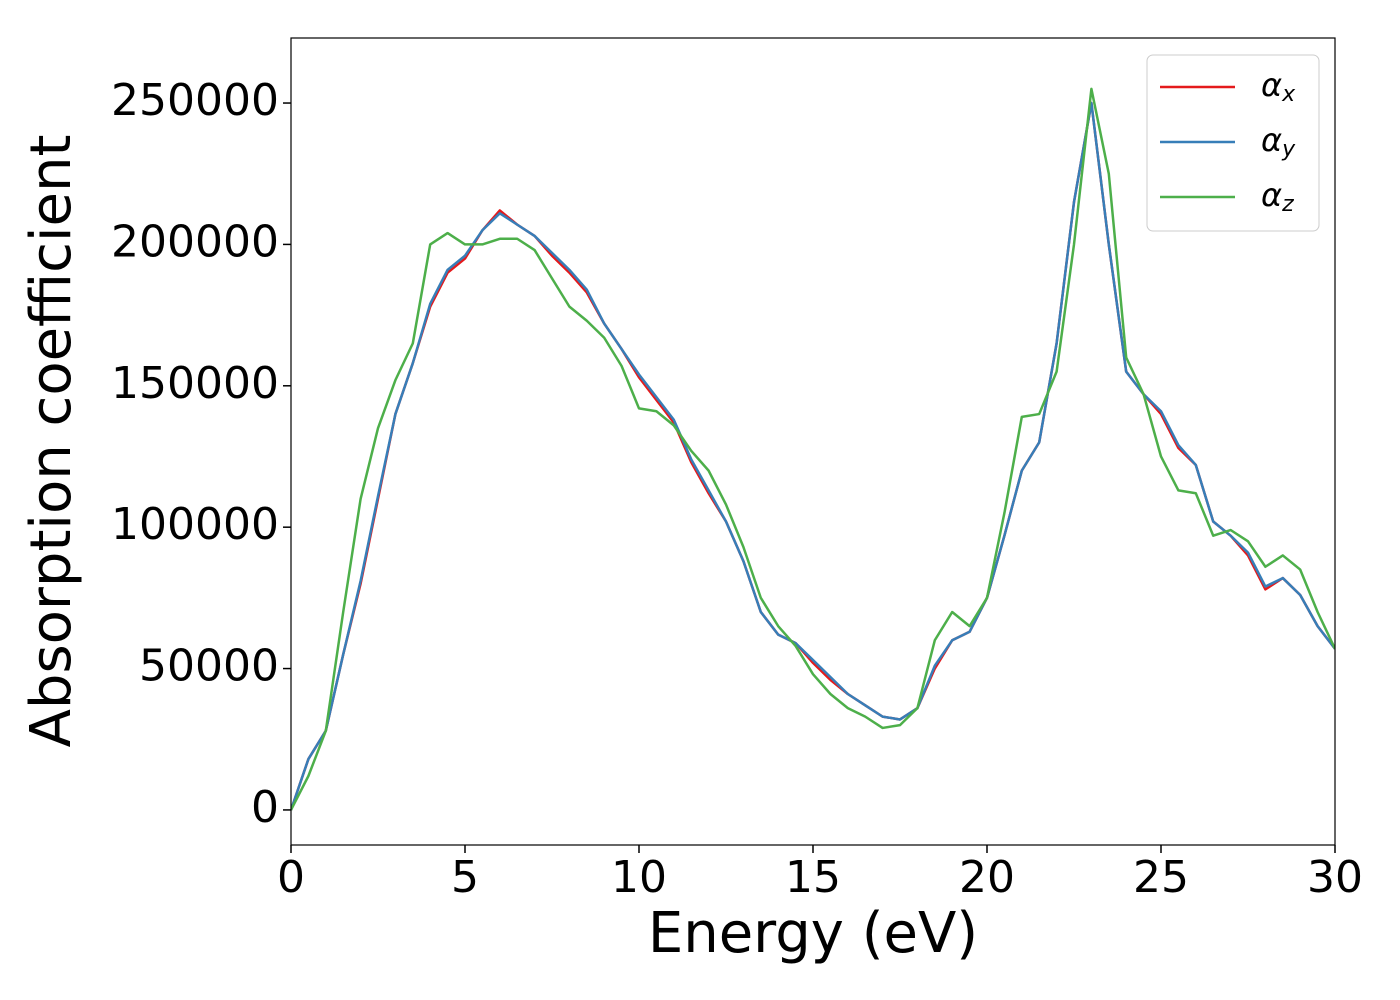 Image resolution: width=1400 pixels, height=1000 pixels. Describe the element at coordinates (265, 807) in the screenshot. I see `y-tick-label: 0` at that location.